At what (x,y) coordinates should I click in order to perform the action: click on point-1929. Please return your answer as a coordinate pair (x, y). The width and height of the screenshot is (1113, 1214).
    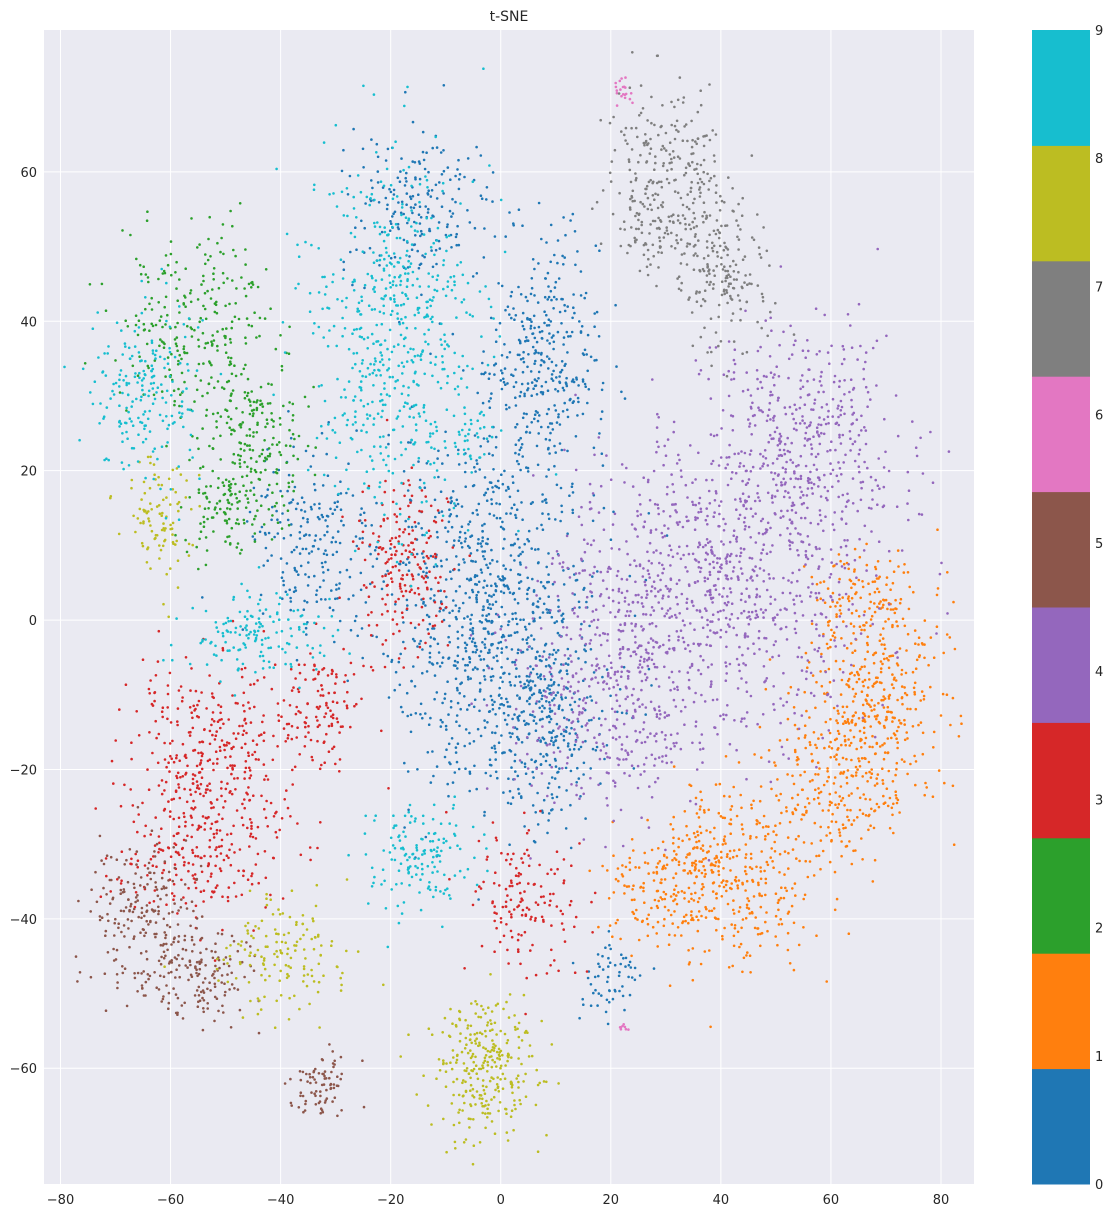
    Looking at the image, I should click on (625, 966).